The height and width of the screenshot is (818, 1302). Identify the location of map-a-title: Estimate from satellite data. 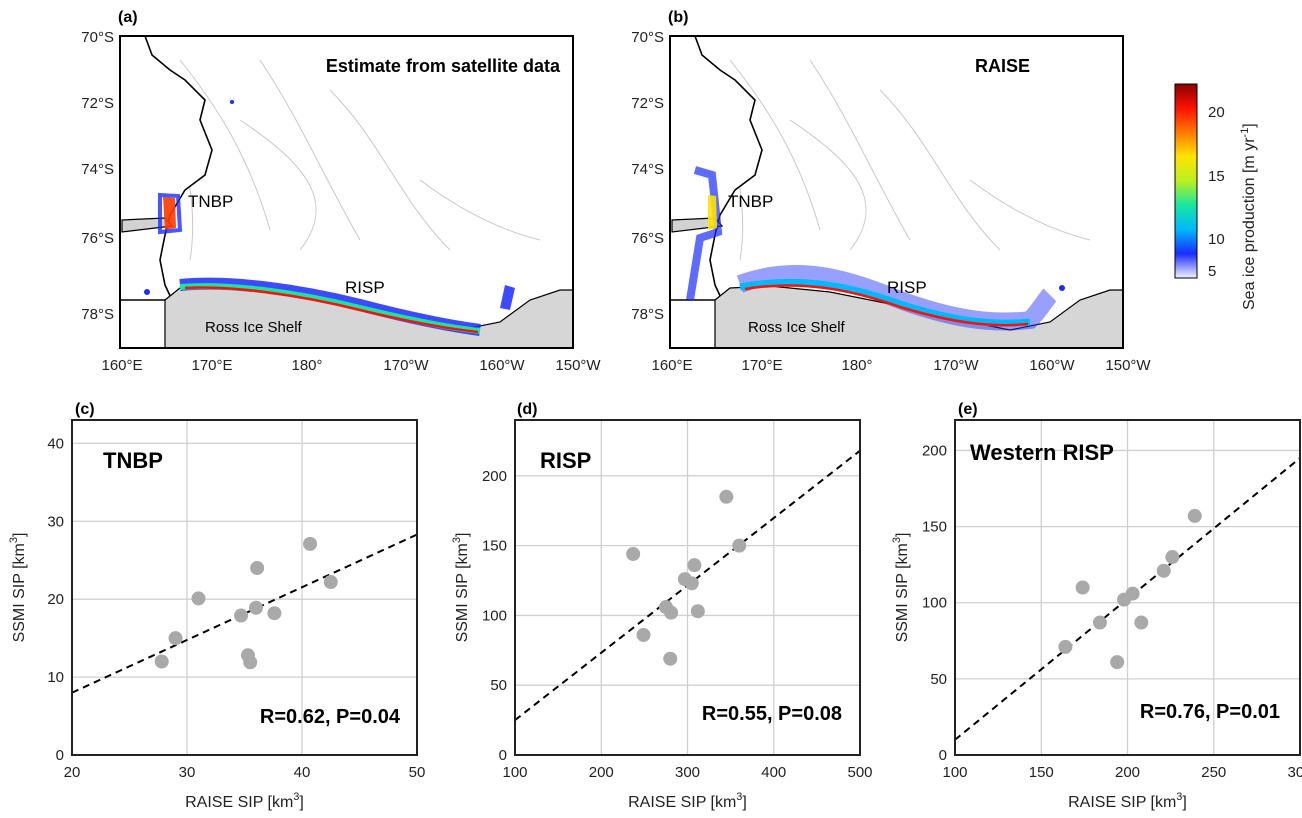
(443, 66).